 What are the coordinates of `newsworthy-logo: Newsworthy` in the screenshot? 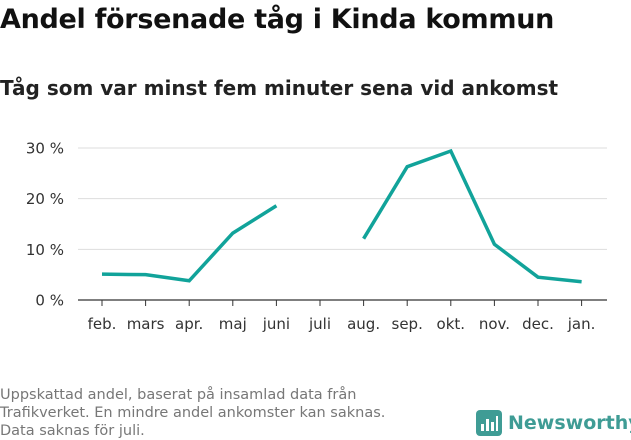 It's located at (553, 423).